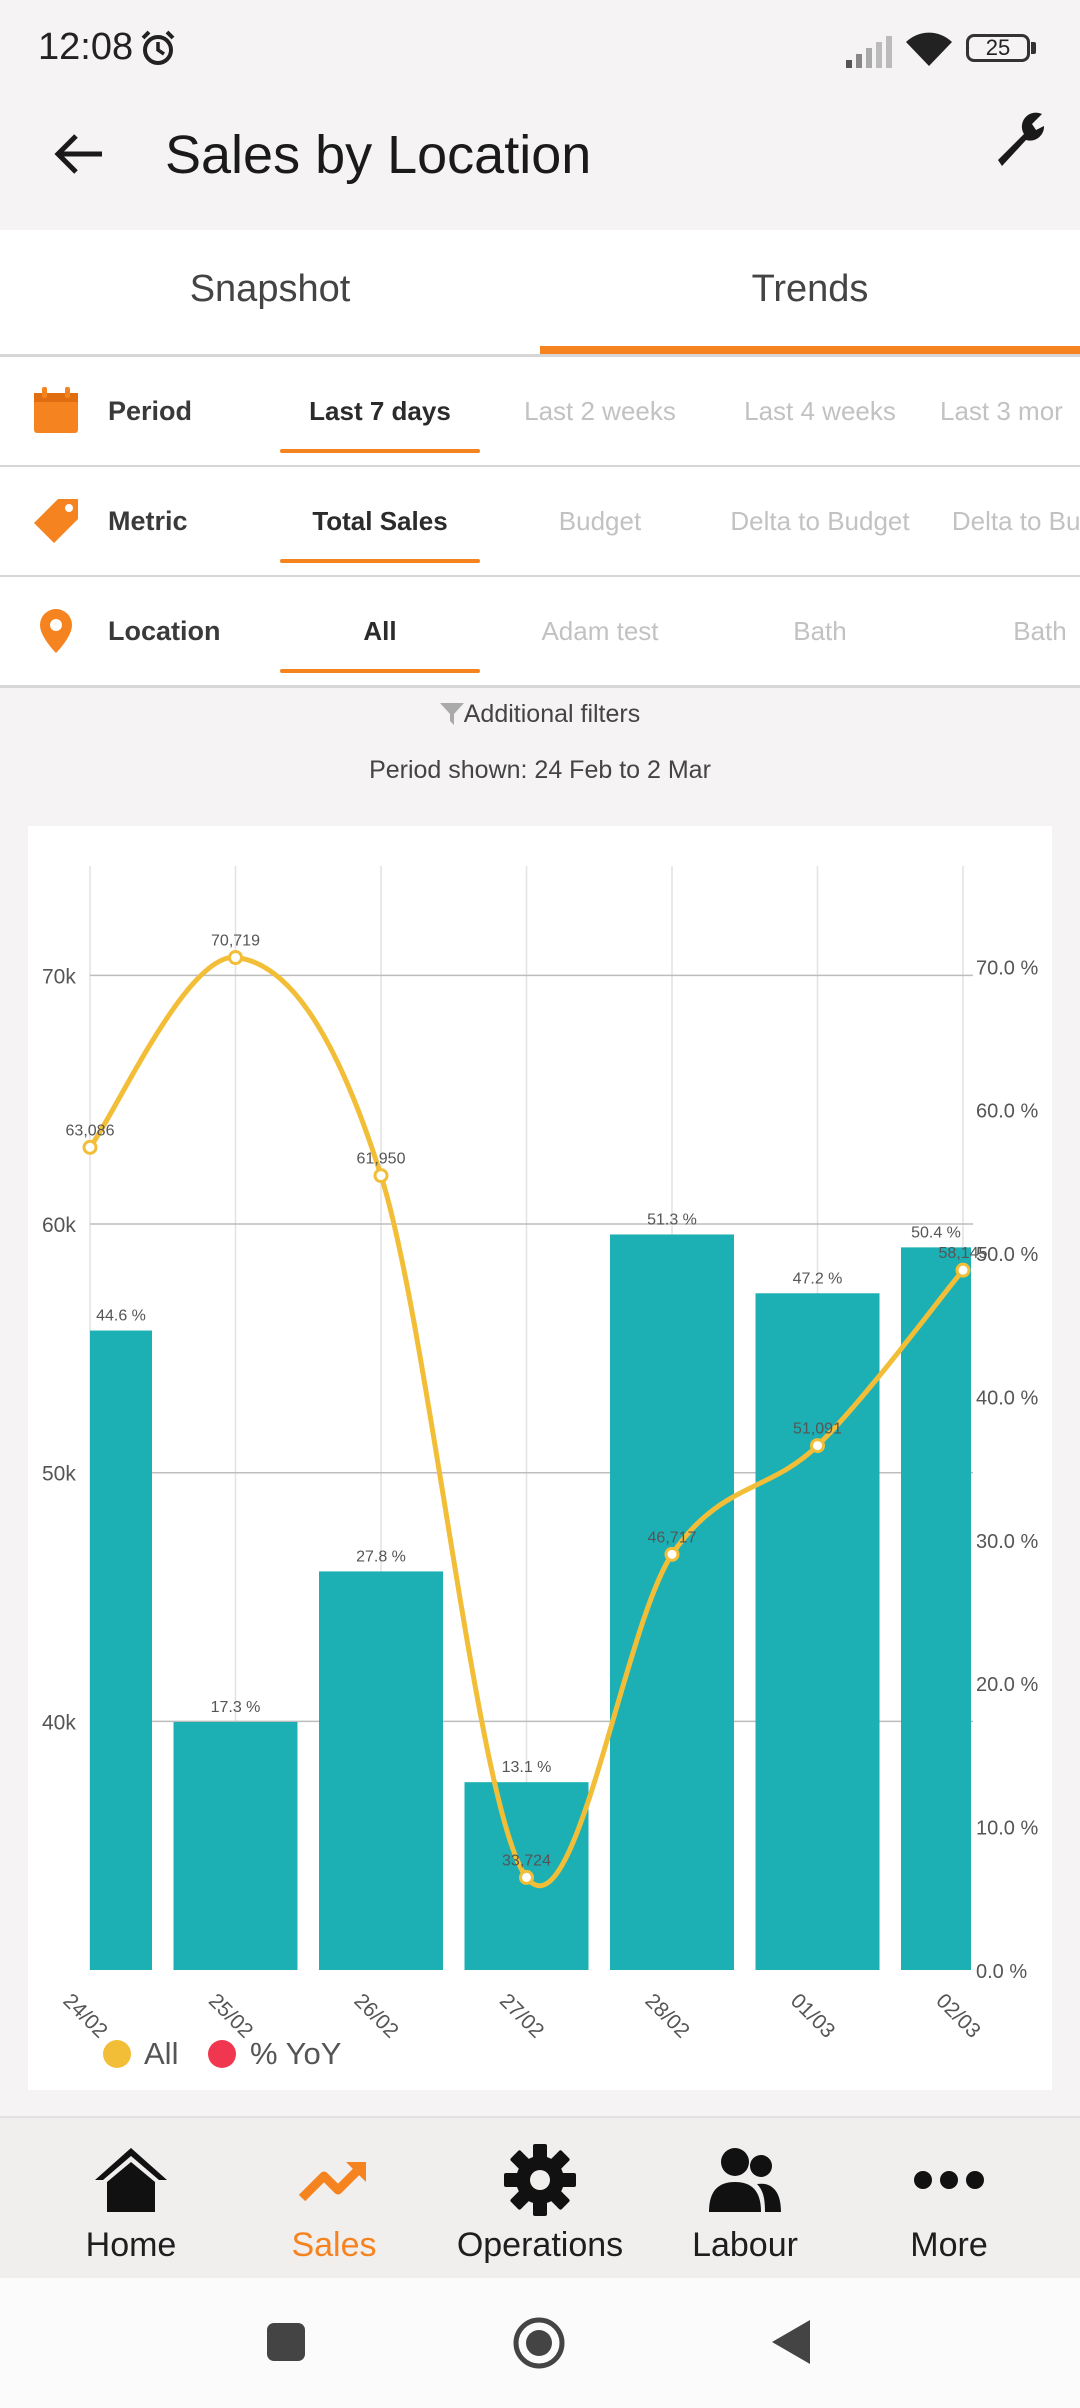 This screenshot has width=1080, height=2408. I want to click on more-dots-icon, so click(949, 2180).